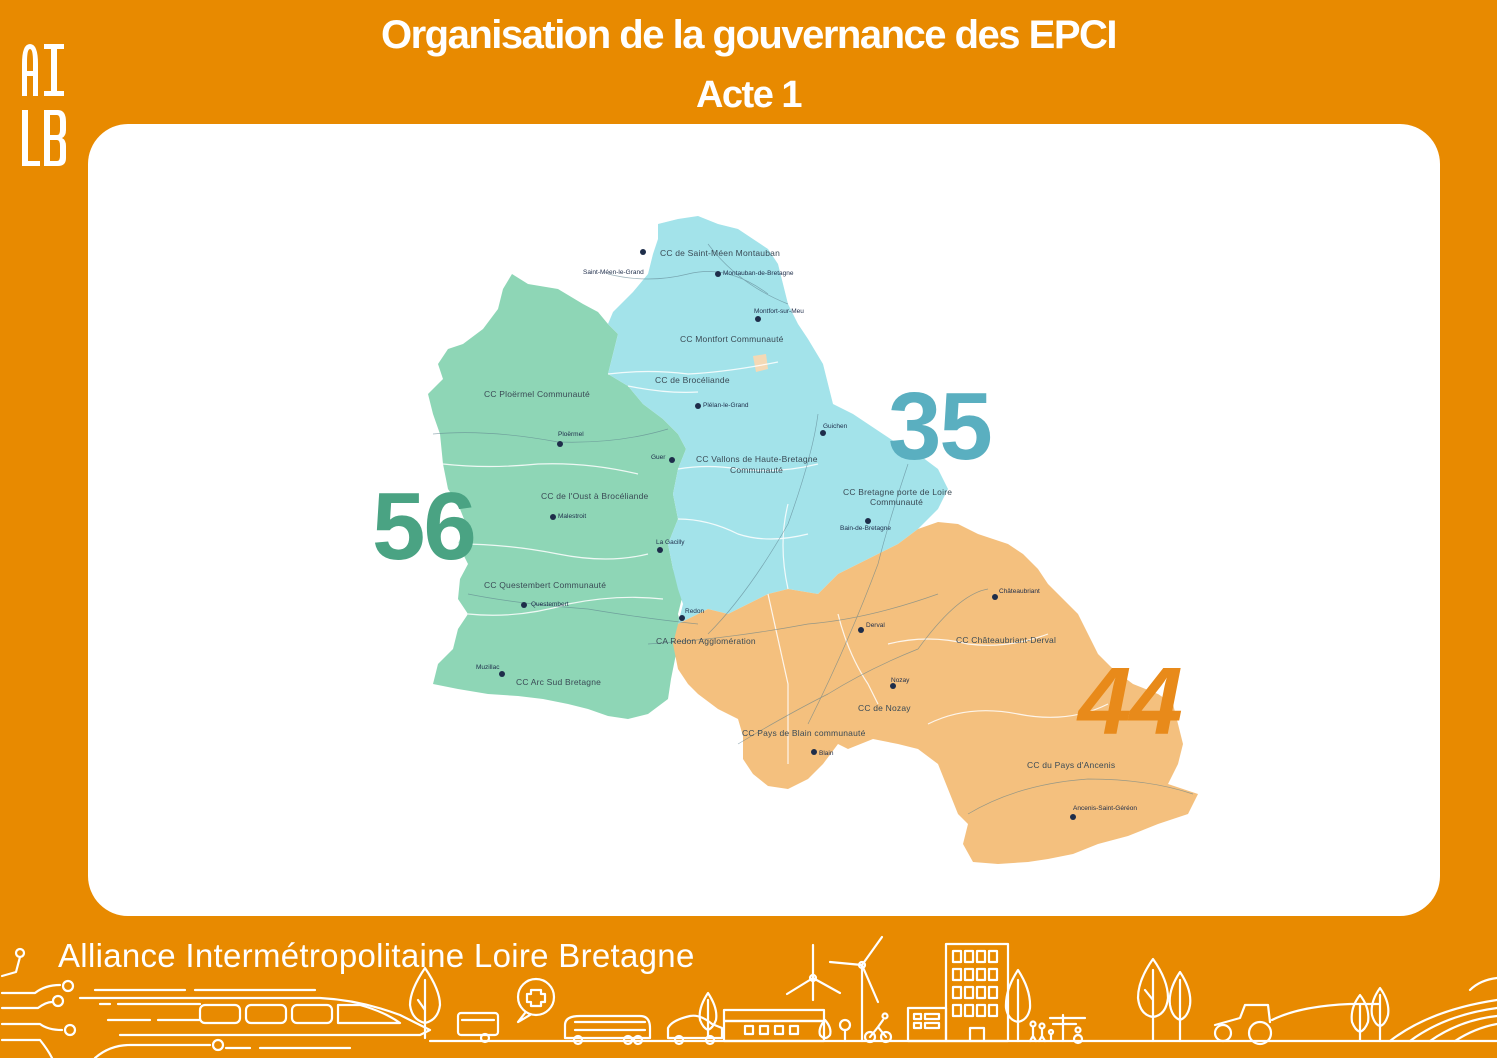  What do you see at coordinates (758, 273) in the screenshot?
I see `town-label: Montauban-de-Bretagne` at bounding box center [758, 273].